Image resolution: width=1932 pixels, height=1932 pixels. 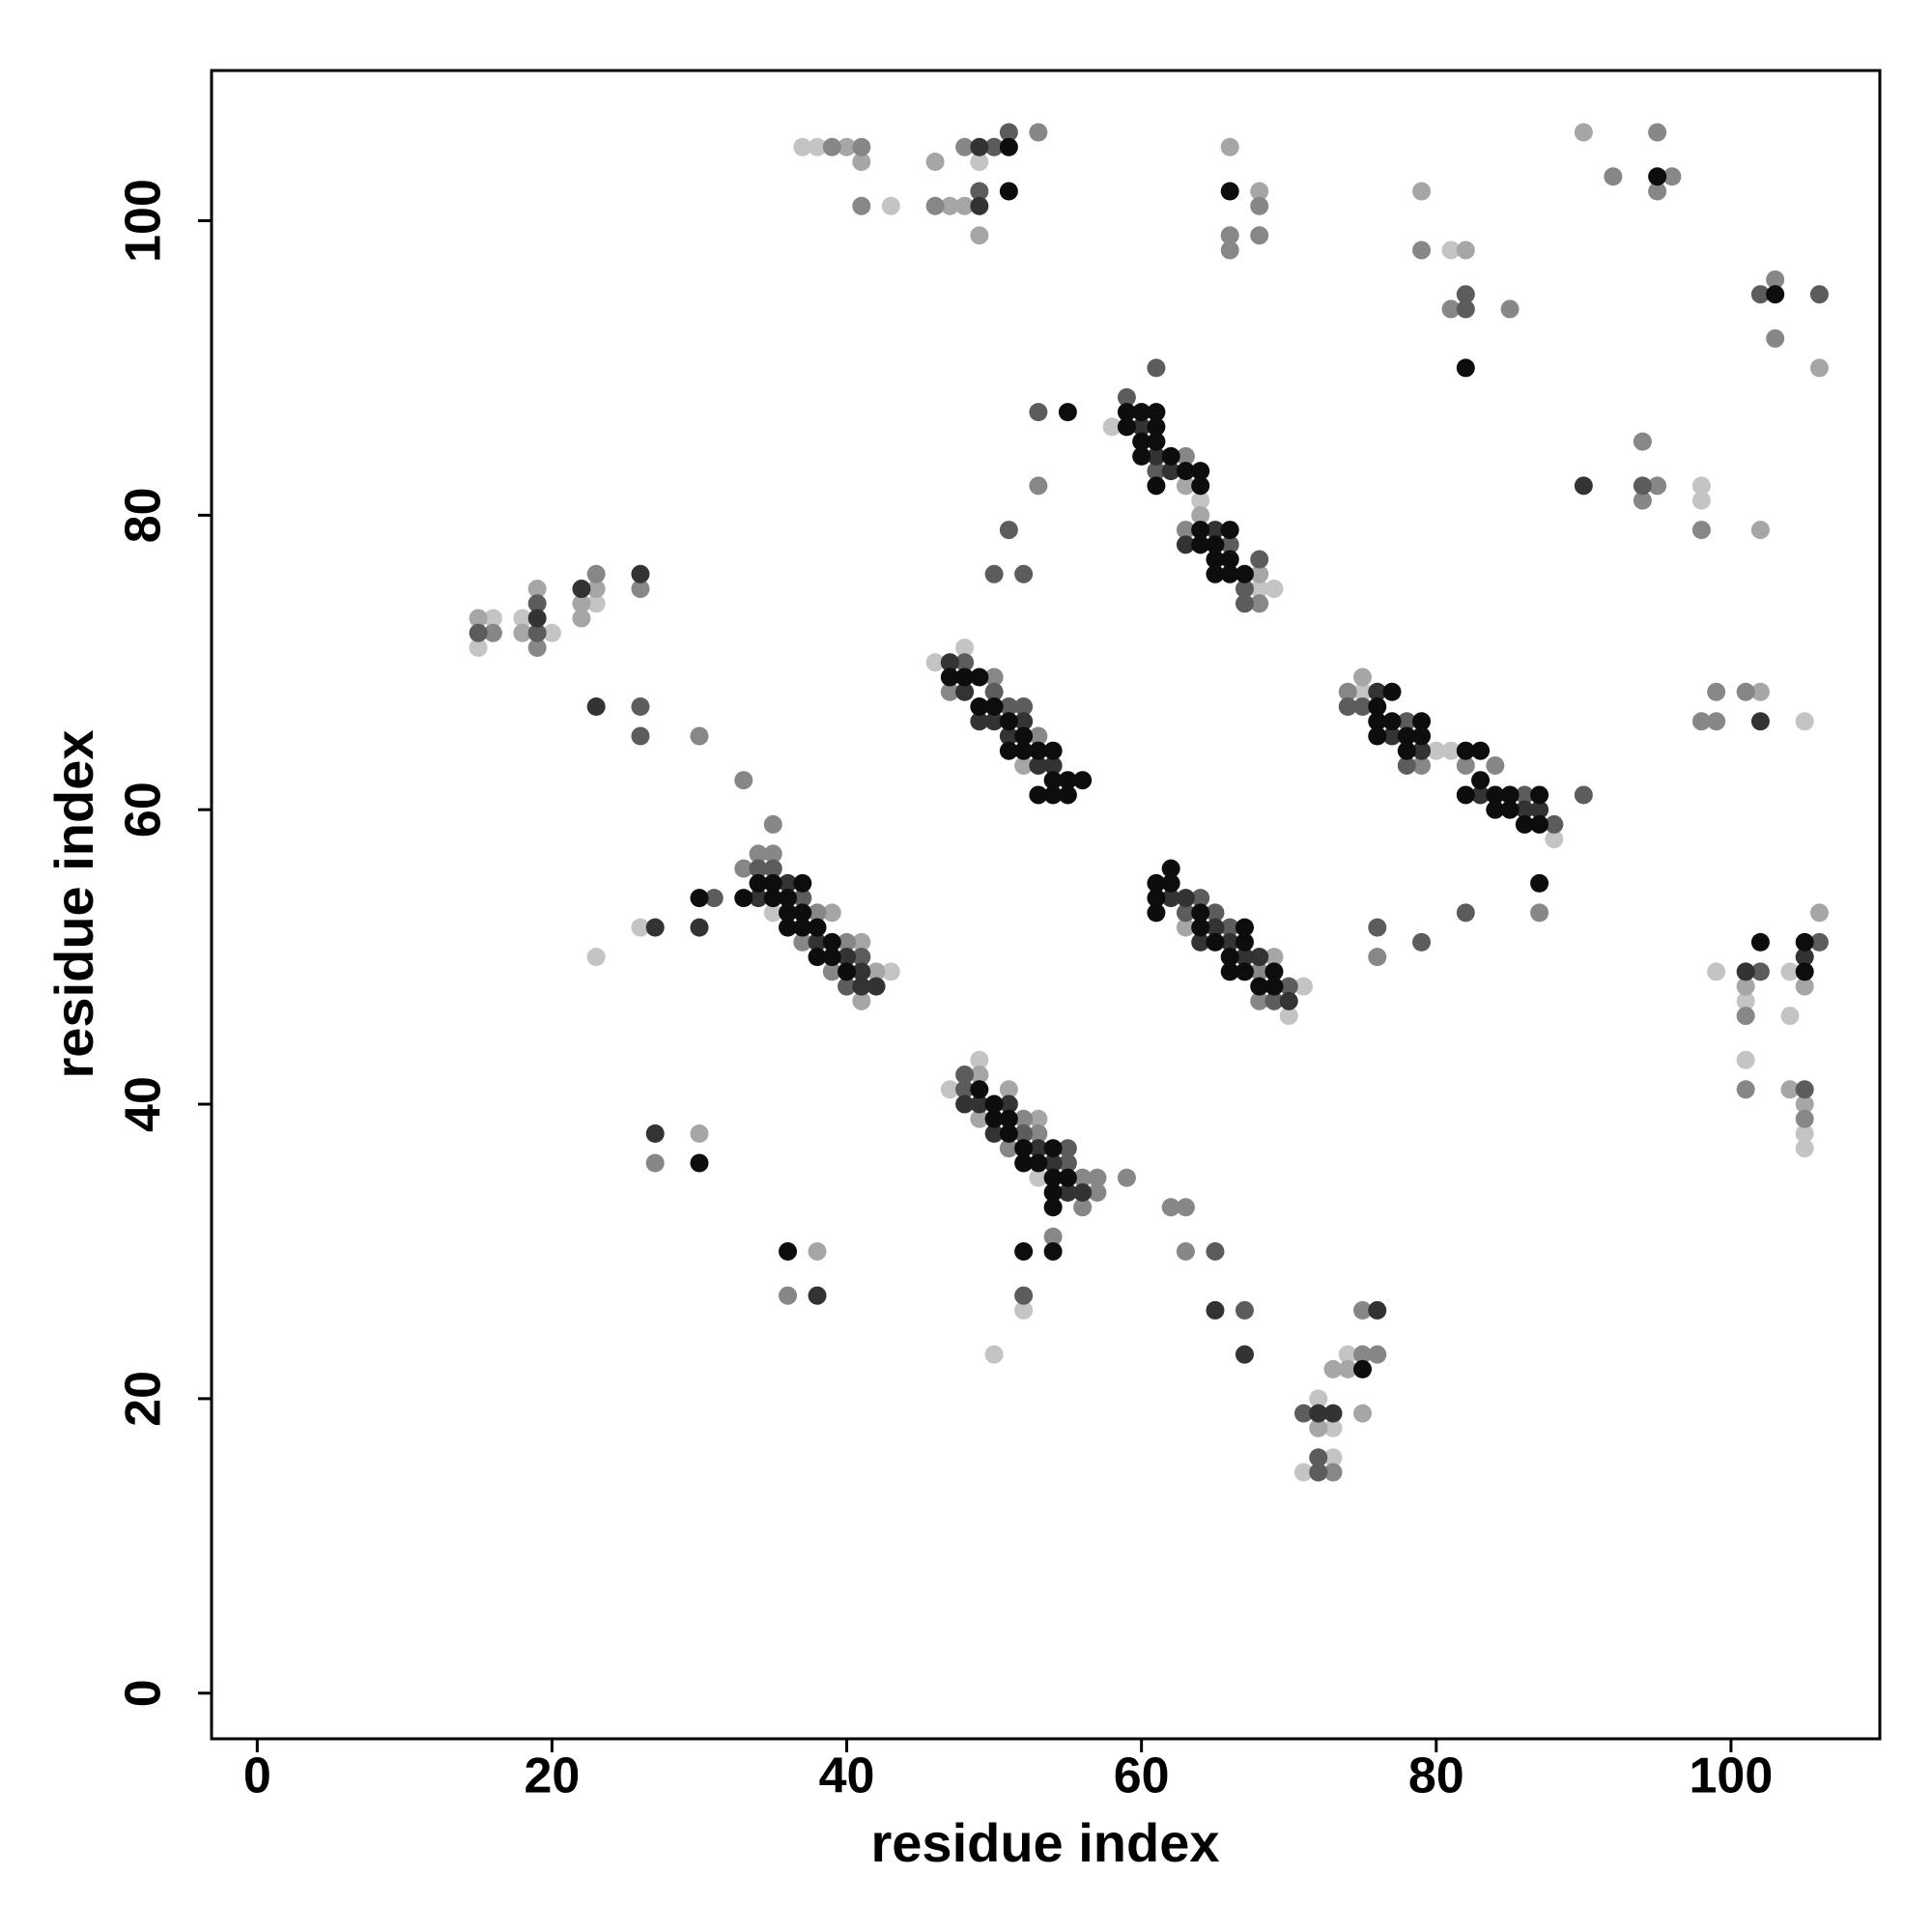 I want to click on y-tick-label: 40, so click(x=144, y=1104).